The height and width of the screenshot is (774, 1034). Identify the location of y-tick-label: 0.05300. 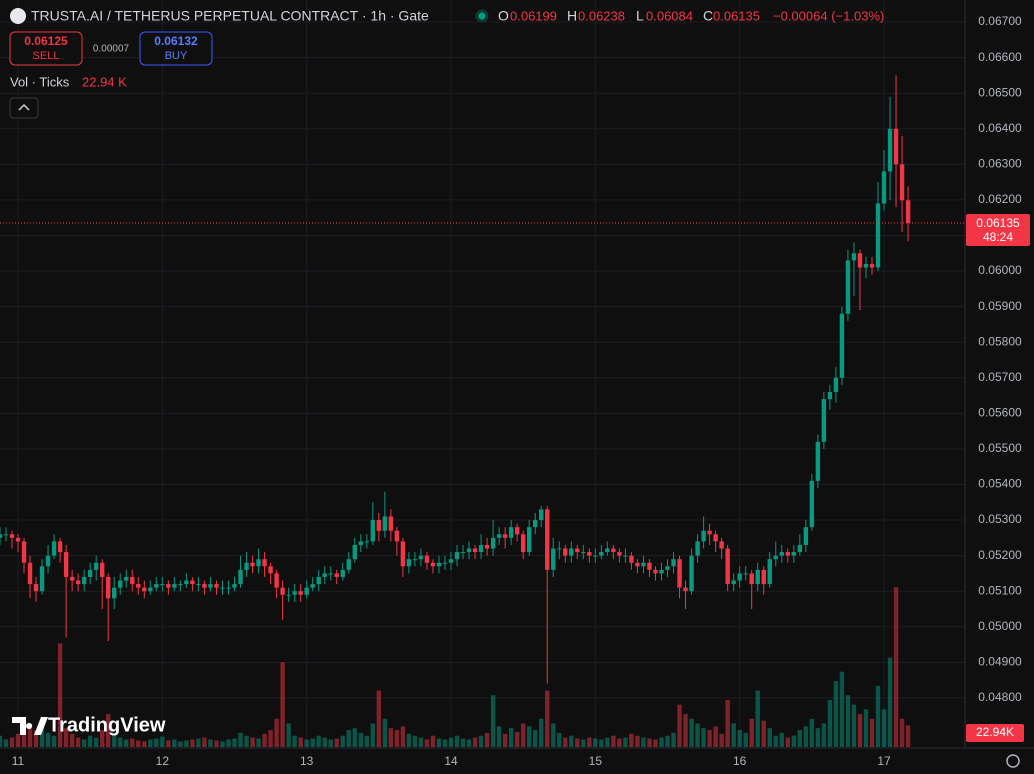
(1000, 519).